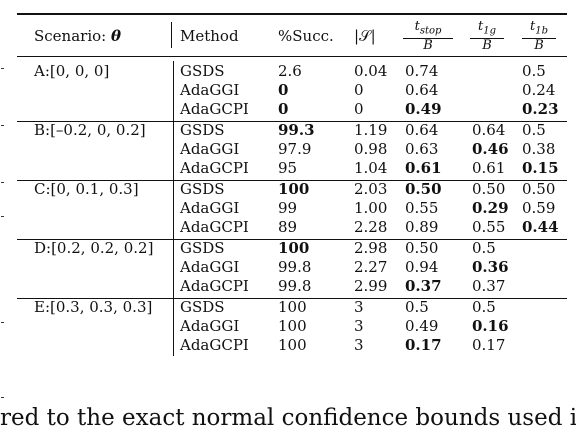  I want to click on header-success-percent: %Succ., so click(306, 36).